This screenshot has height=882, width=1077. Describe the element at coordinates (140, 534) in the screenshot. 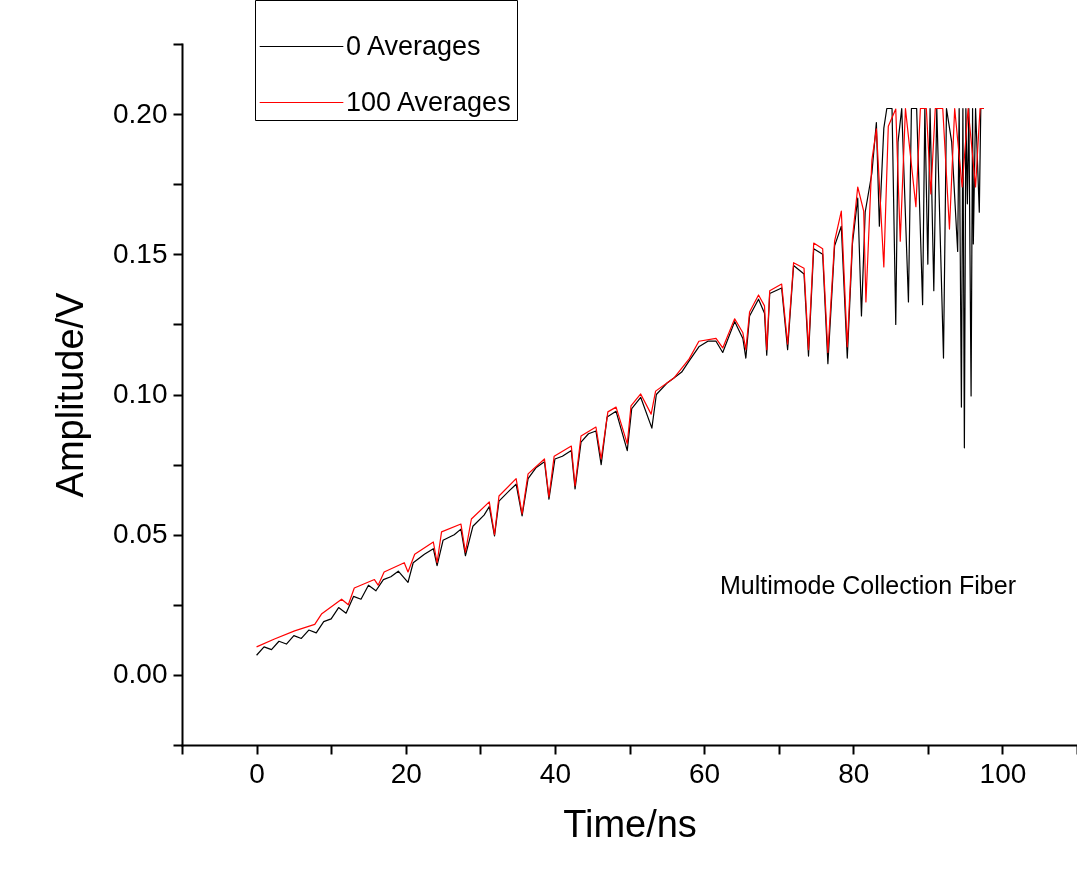

I see `y-tick-label: 0.05` at that location.